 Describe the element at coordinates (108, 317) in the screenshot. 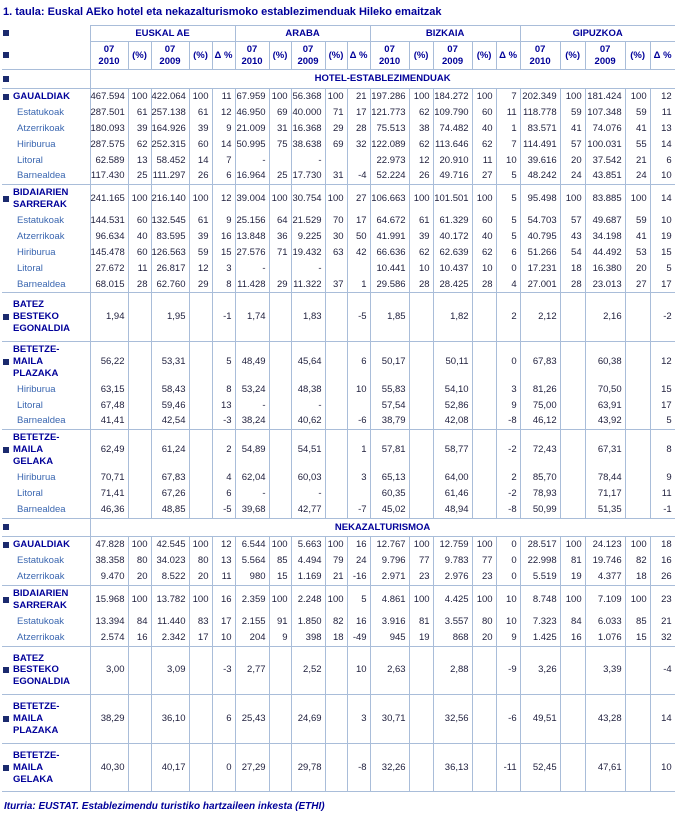

I see `value-cell: 1,94` at that location.